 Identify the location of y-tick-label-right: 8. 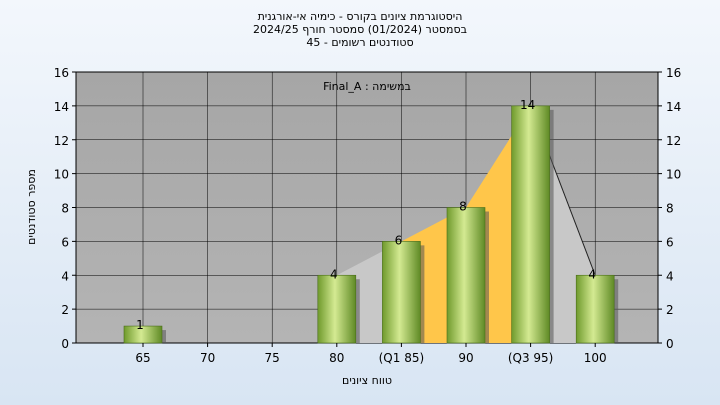
(670, 209).